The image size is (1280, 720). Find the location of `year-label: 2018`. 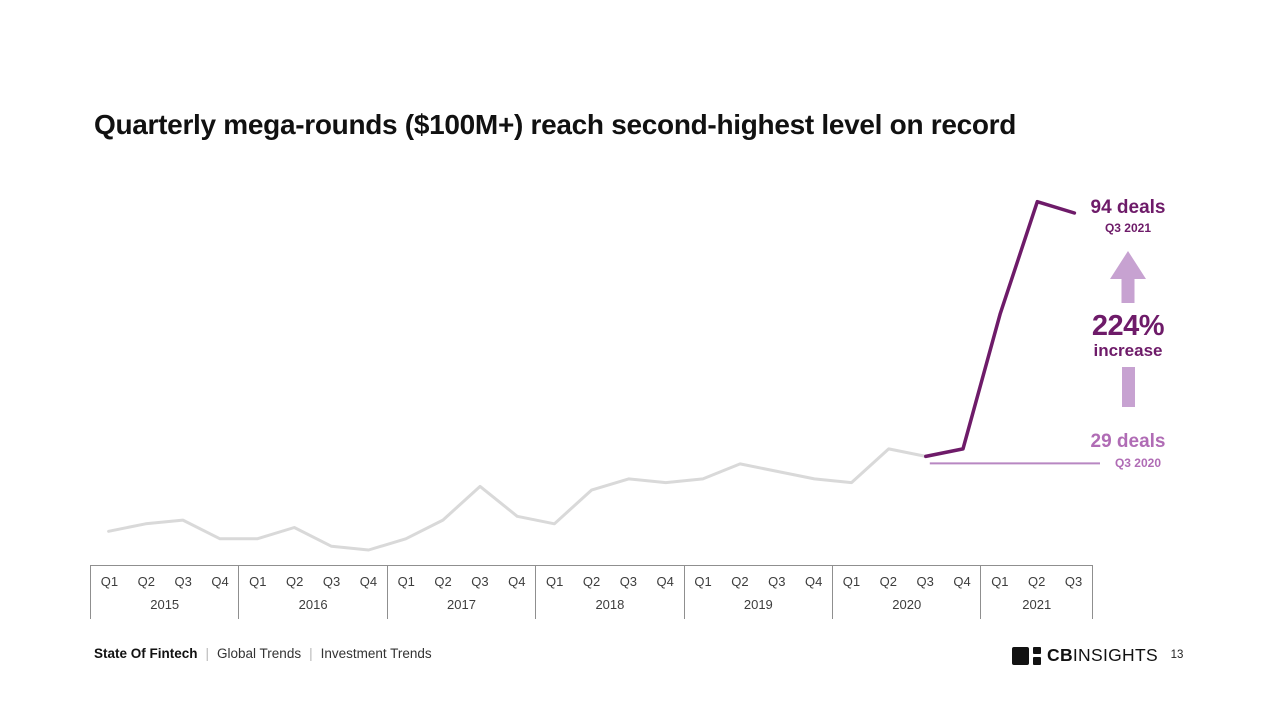

year-label: 2018 is located at coordinates (610, 604).